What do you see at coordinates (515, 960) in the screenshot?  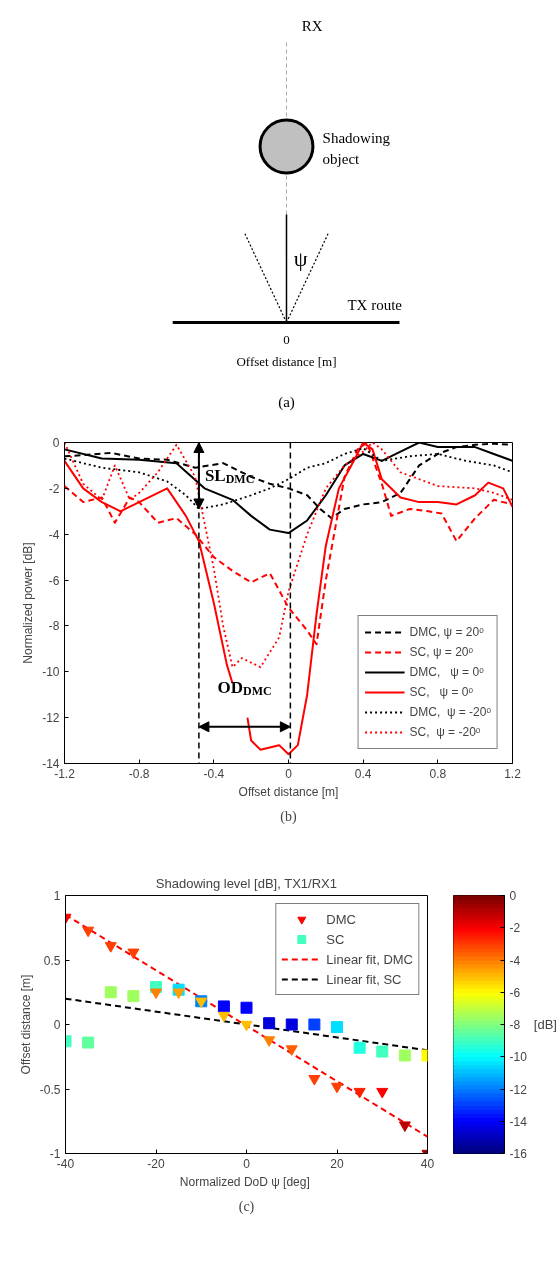 I see `color-bar-label: -4` at bounding box center [515, 960].